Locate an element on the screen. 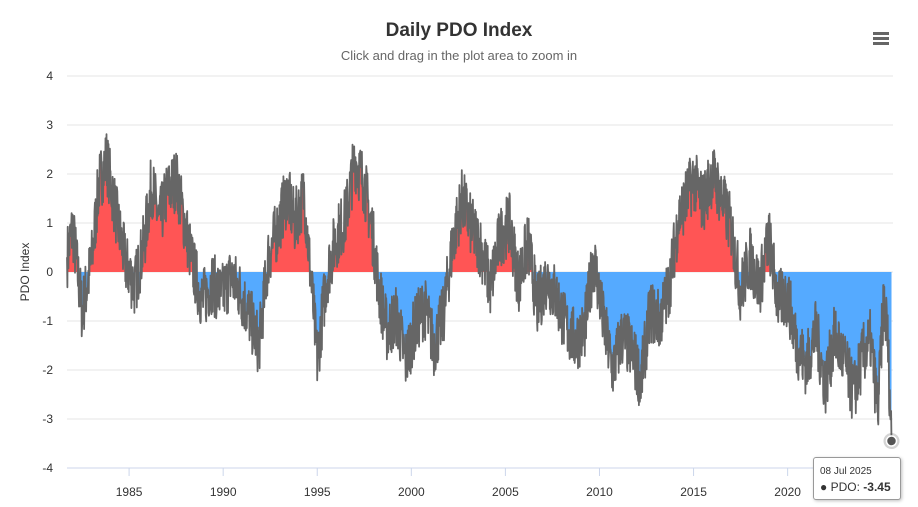 This screenshot has height=507, width=918. y-axis-label: PDO Index is located at coordinates (25, 272).